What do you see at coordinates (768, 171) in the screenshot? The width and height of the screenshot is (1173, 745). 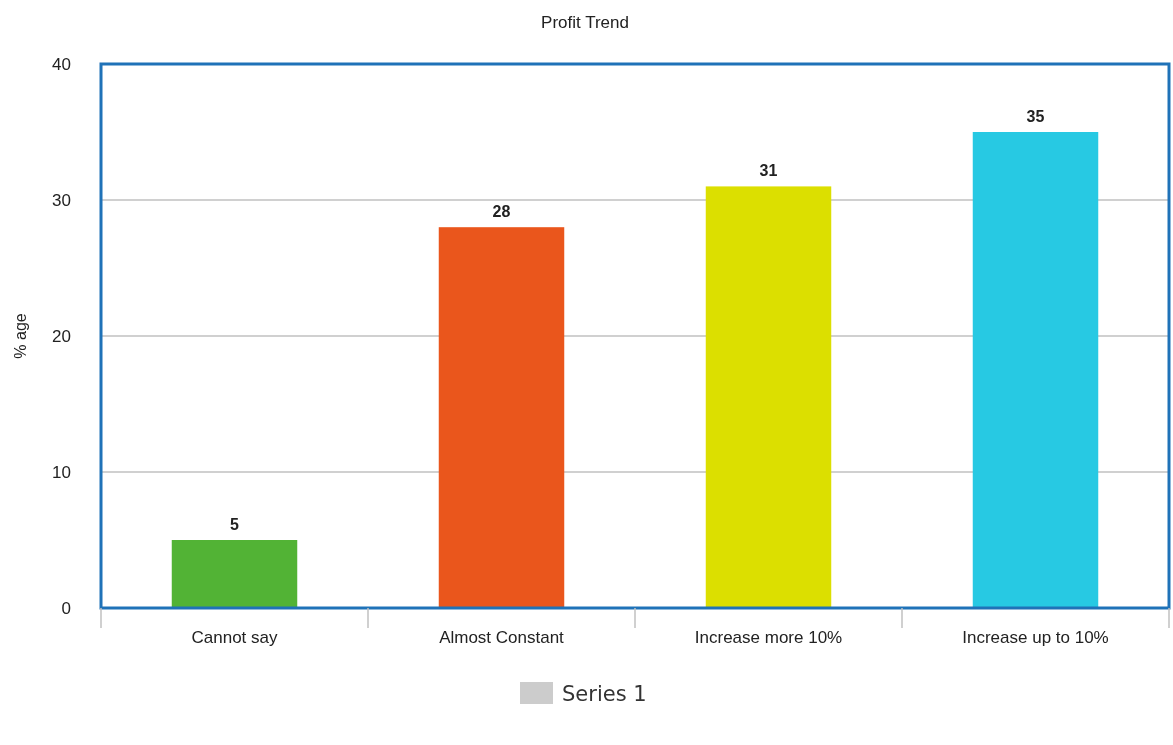 I see `data-label: 31` at bounding box center [768, 171].